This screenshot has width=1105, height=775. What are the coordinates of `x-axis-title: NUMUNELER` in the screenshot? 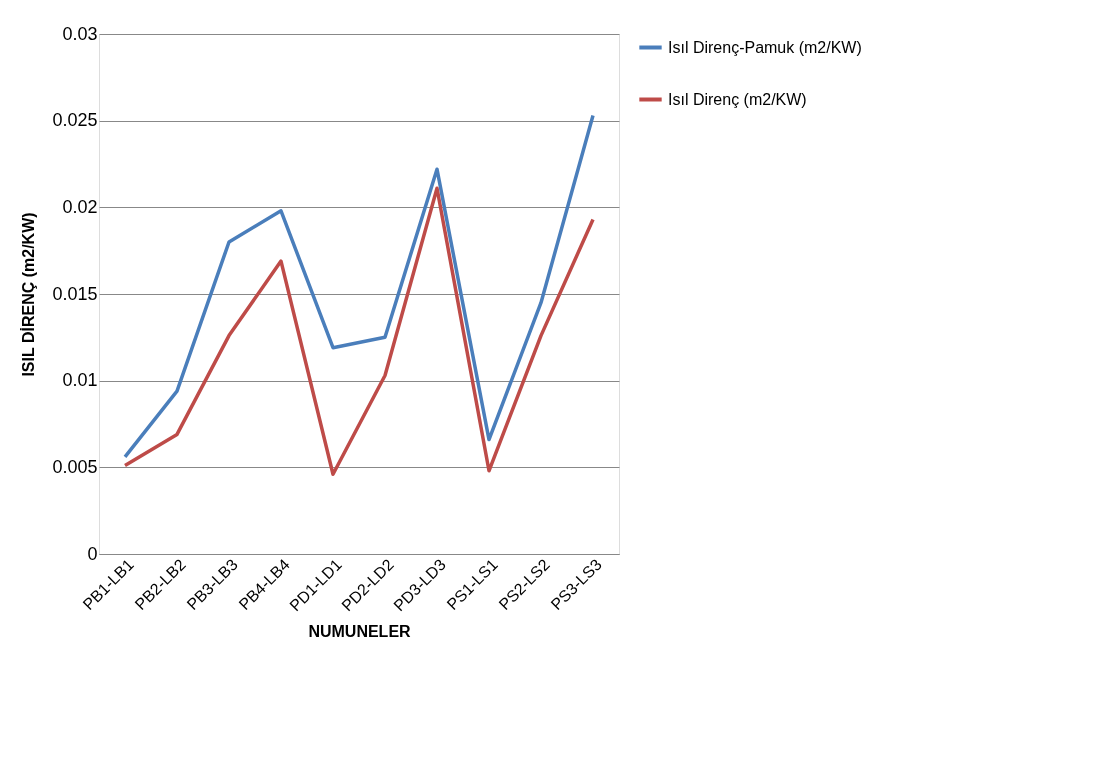 It's located at (360, 632).